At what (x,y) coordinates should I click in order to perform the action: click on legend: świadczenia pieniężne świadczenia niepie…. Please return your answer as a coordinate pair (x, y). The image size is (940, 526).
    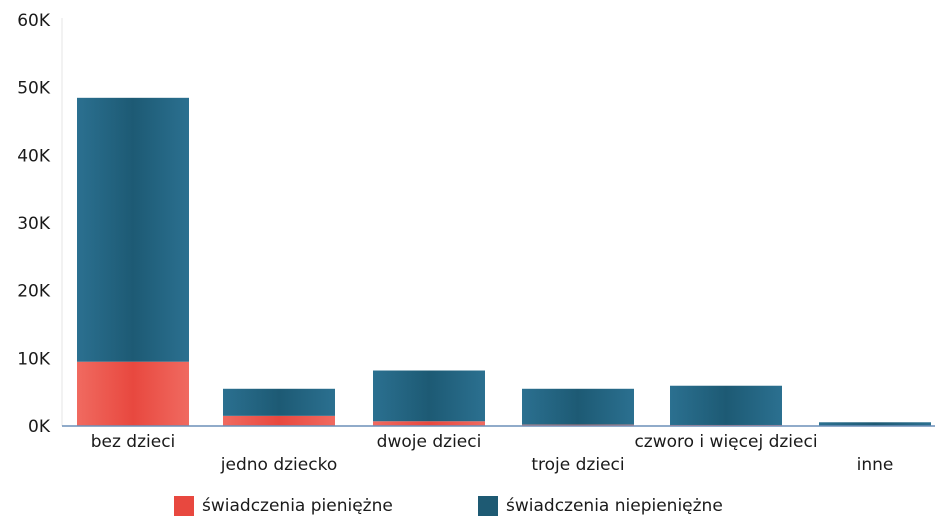
    Looking at the image, I should click on (470, 511).